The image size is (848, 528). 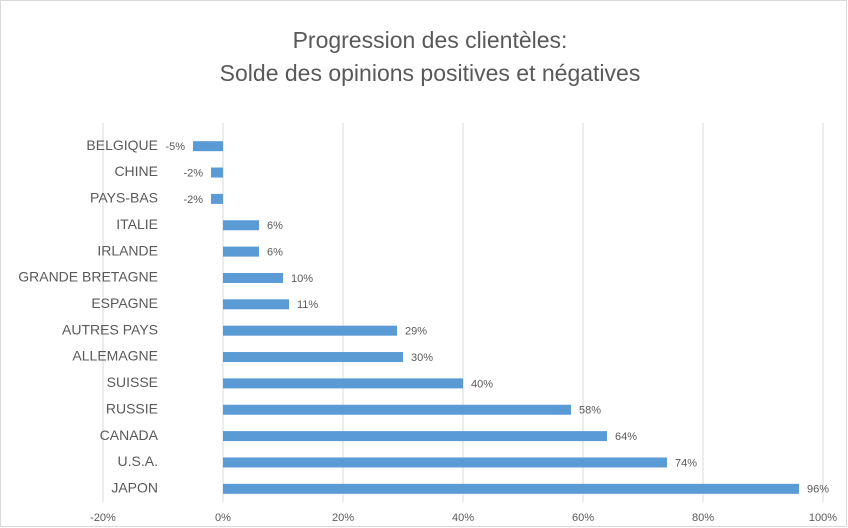 What do you see at coordinates (422, 358) in the screenshot?
I see `value-label: 30%` at bounding box center [422, 358].